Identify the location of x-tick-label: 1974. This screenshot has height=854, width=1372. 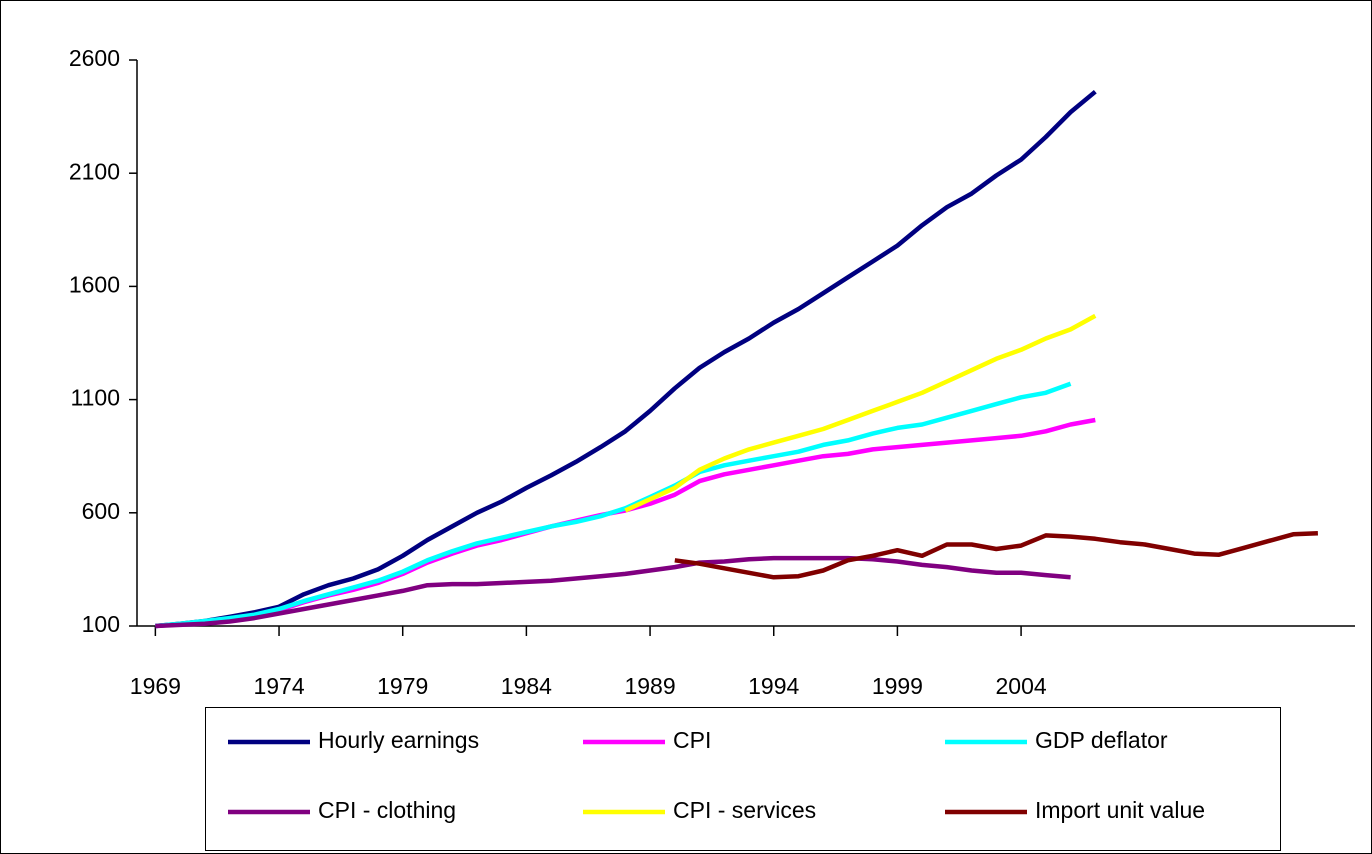
(278, 686).